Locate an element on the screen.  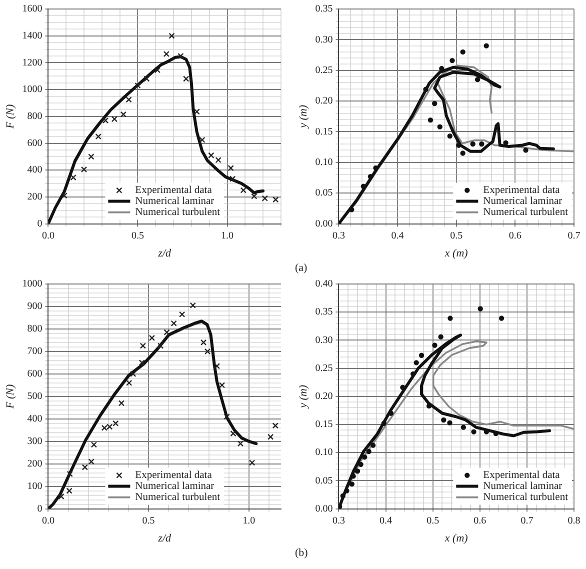
y-tick-label: 900 is located at coordinates (34, 306).